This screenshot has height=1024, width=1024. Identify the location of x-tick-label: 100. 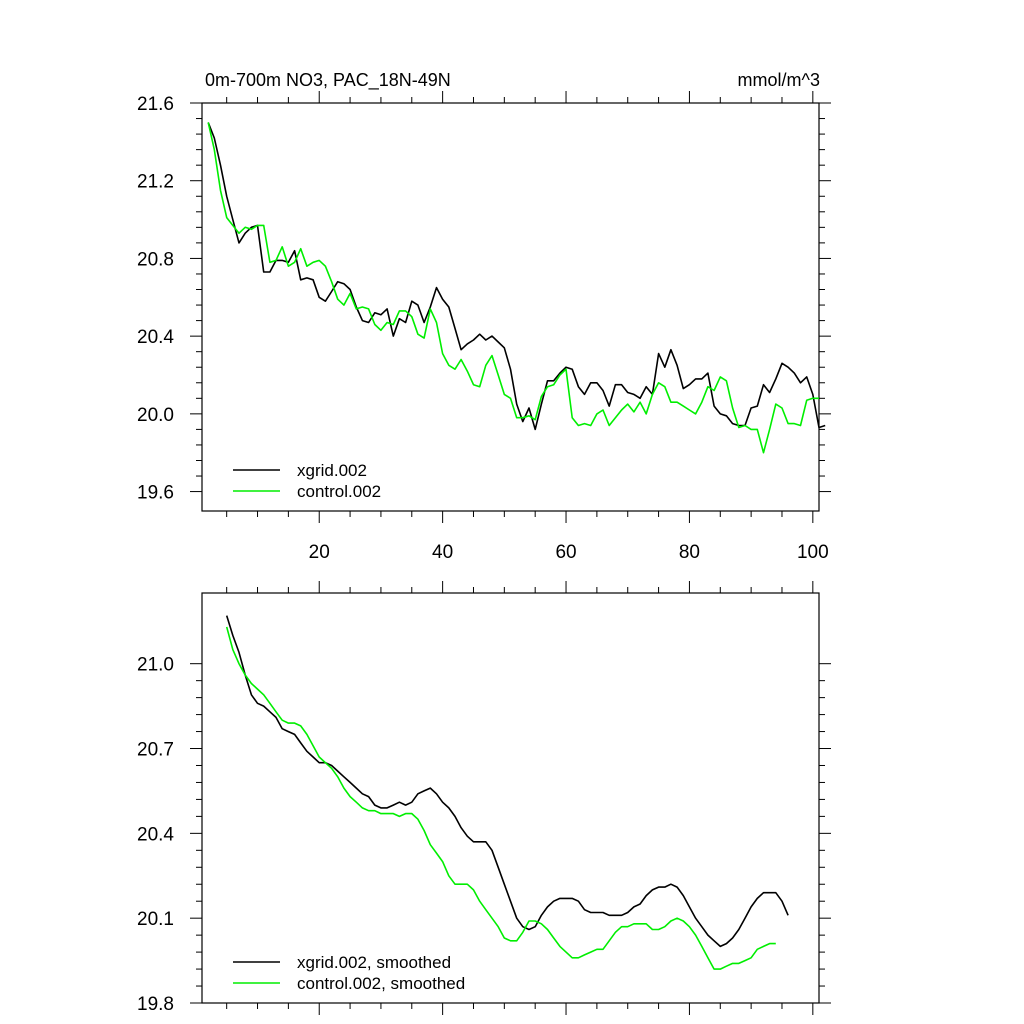
(813, 552).